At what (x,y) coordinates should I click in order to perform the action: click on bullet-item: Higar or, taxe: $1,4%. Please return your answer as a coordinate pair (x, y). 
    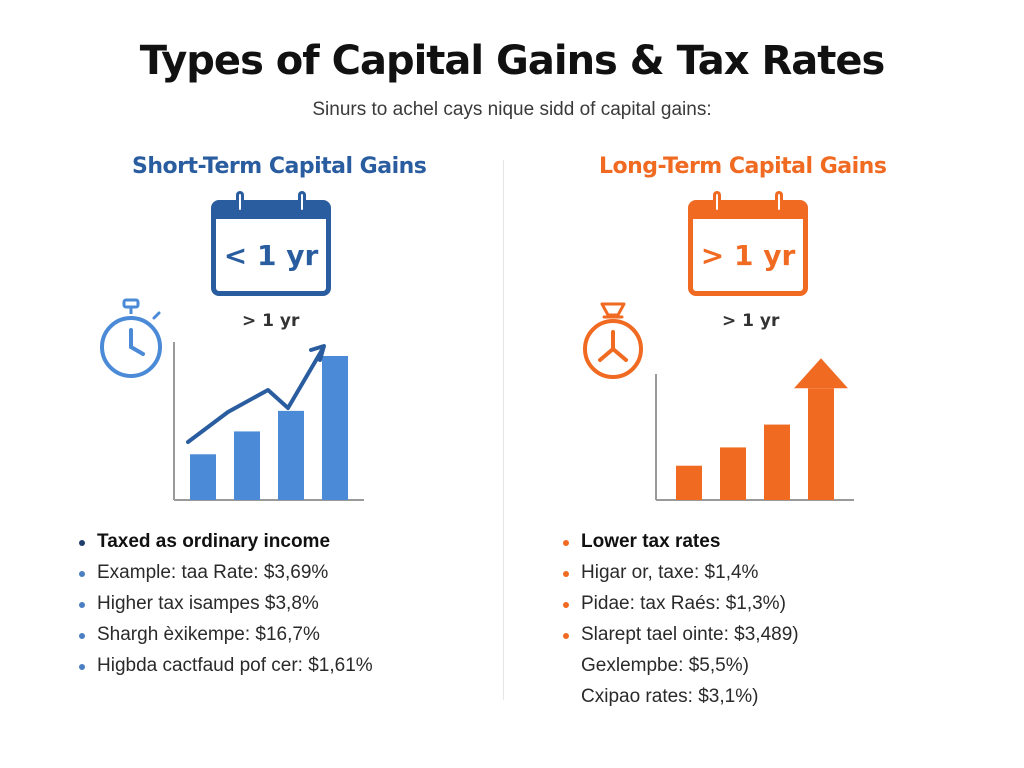
    Looking at the image, I should click on (679, 574).